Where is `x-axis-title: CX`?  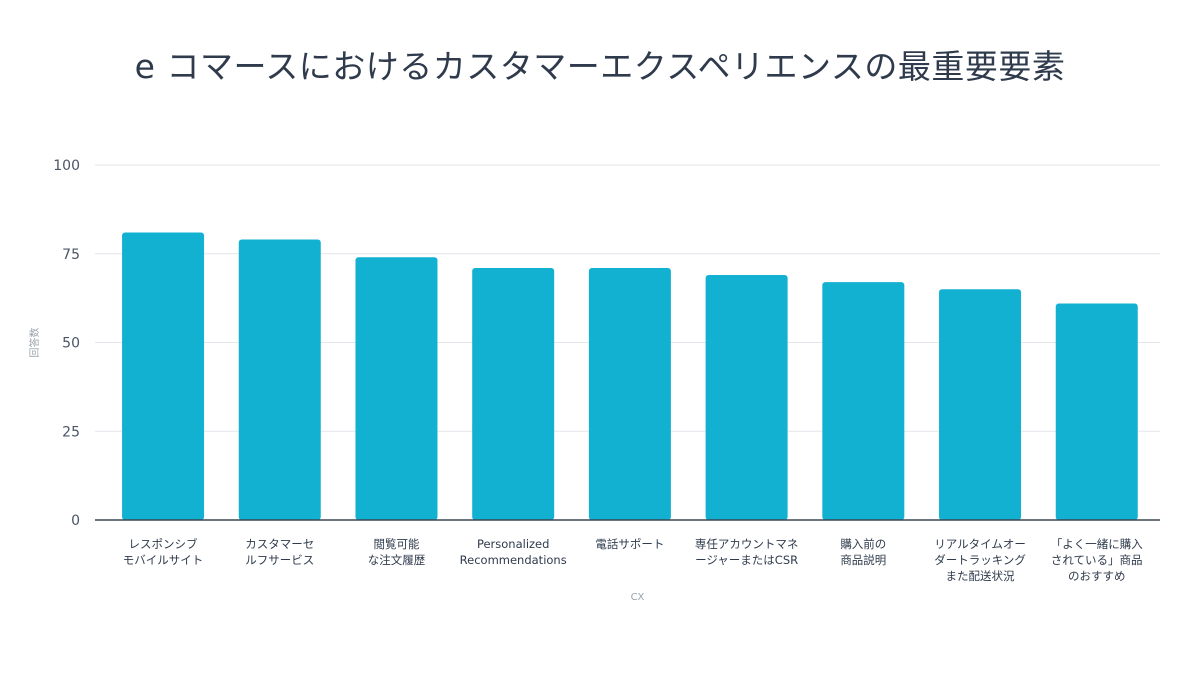 x-axis-title: CX is located at coordinates (638, 597).